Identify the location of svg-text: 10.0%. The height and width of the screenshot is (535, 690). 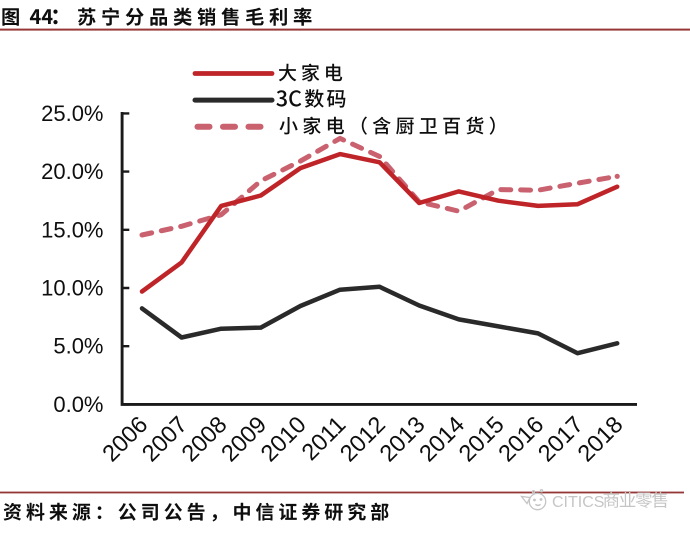
(72, 288).